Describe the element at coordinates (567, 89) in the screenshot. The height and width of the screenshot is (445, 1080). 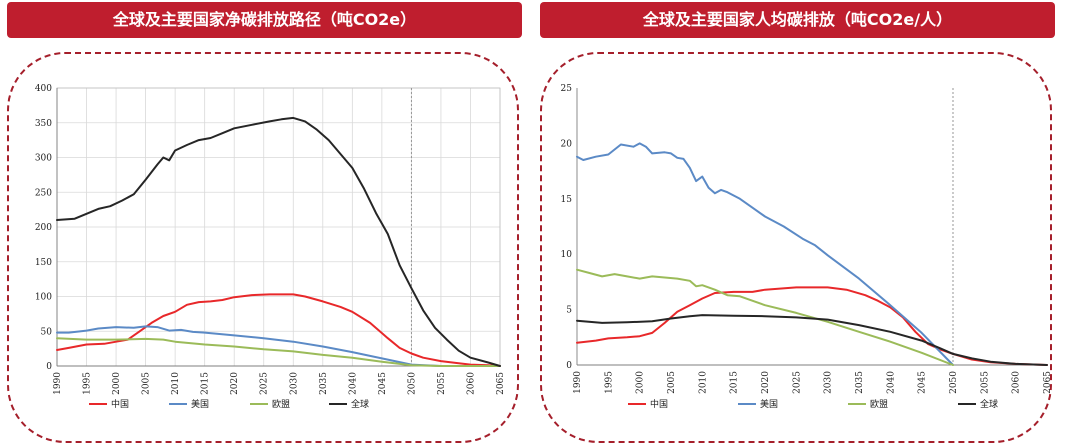
I see `y-tick-label: 25` at that location.